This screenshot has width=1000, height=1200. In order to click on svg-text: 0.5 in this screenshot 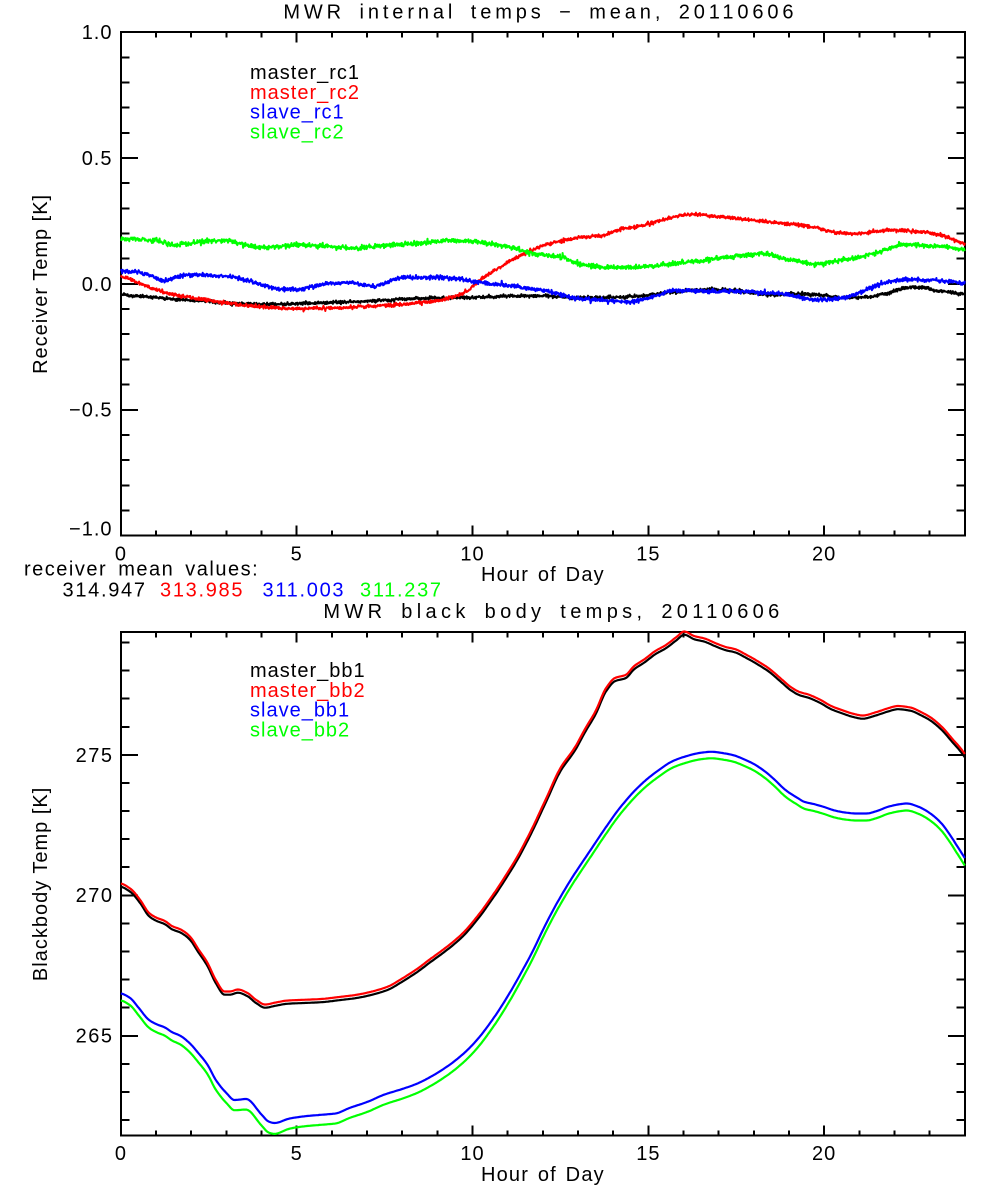, I will do `click(97, 159)`.